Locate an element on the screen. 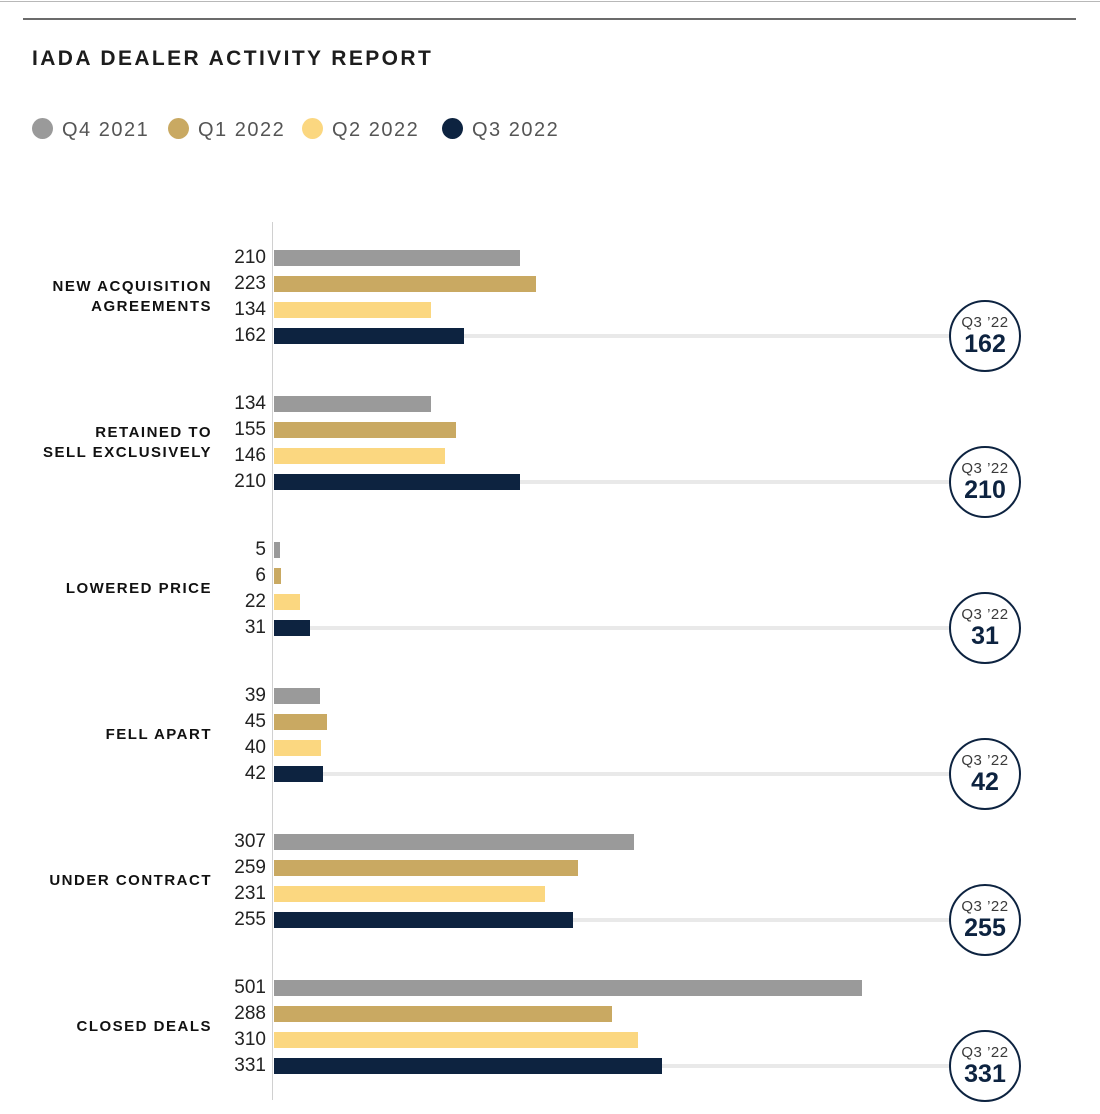 This screenshot has height=1114, width=1100. badge-value: 31 is located at coordinates (985, 636).